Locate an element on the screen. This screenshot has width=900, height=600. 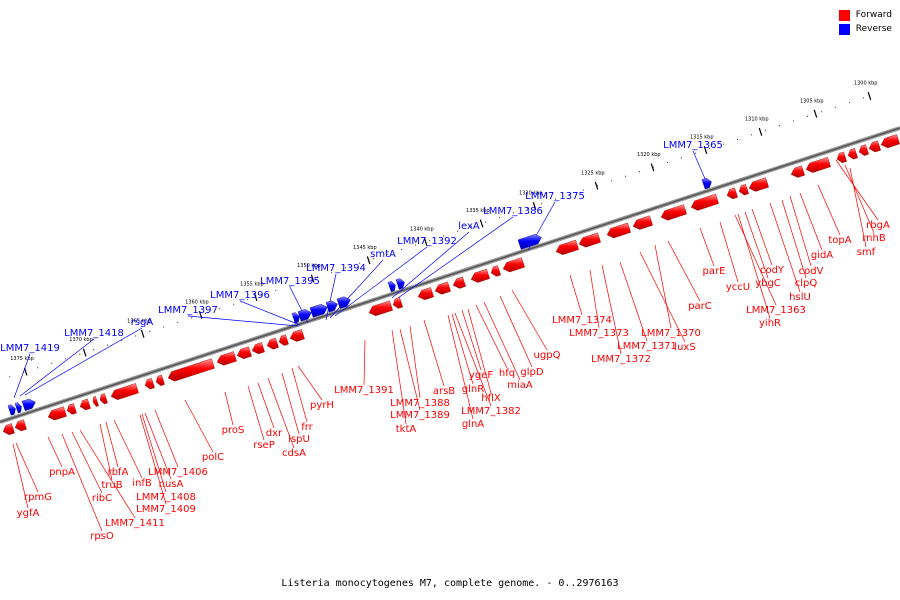
forward-gene-label: LMM7_1409 is located at coordinates (166, 509).